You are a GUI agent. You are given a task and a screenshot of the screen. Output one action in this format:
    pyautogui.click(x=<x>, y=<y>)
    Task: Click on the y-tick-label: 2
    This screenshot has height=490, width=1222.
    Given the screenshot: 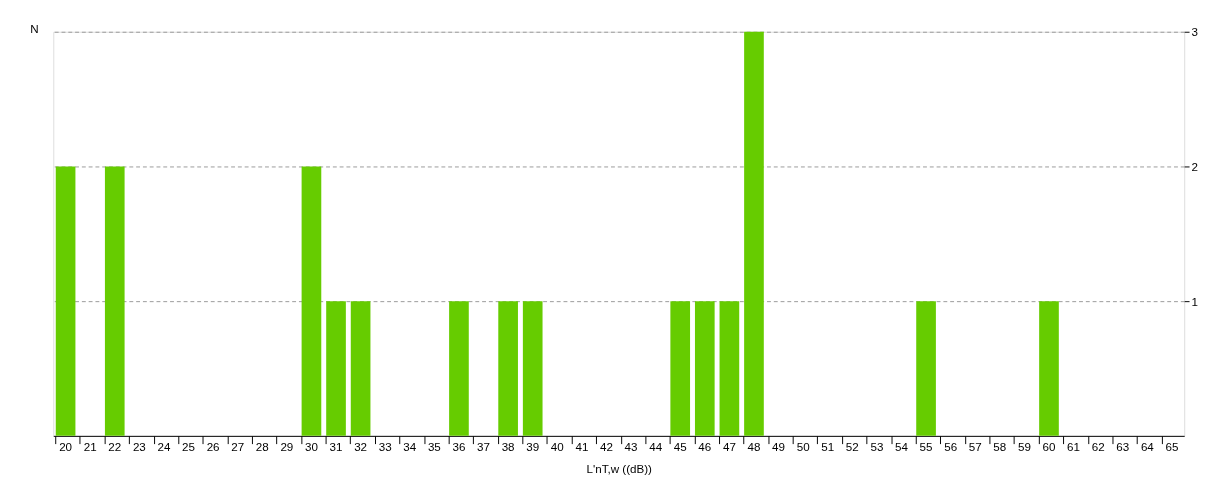 What is the action you would take?
    pyautogui.click(x=1194, y=166)
    